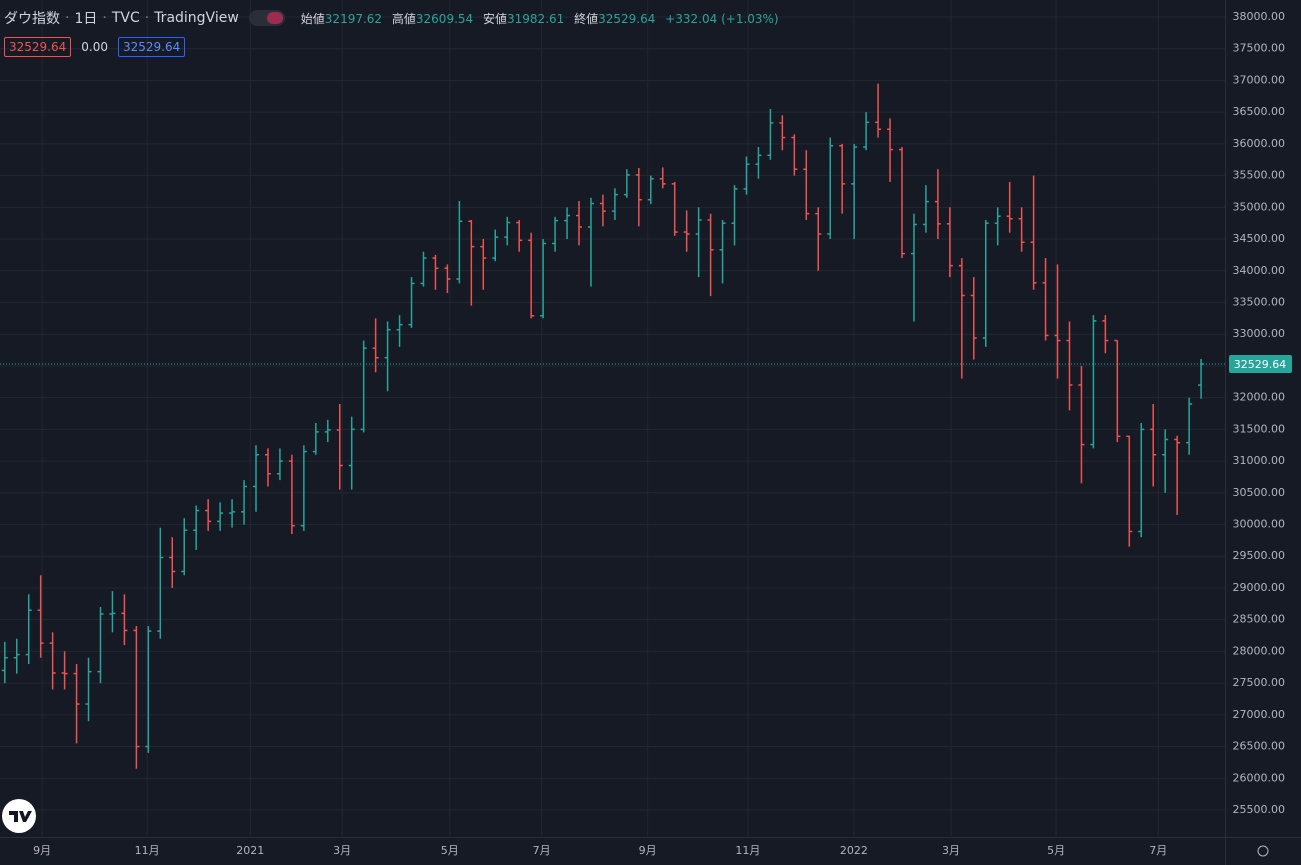 This screenshot has height=865, width=1301. What do you see at coordinates (536, 18) in the screenshot?
I see `ohlc-value: 31982.61` at bounding box center [536, 18].